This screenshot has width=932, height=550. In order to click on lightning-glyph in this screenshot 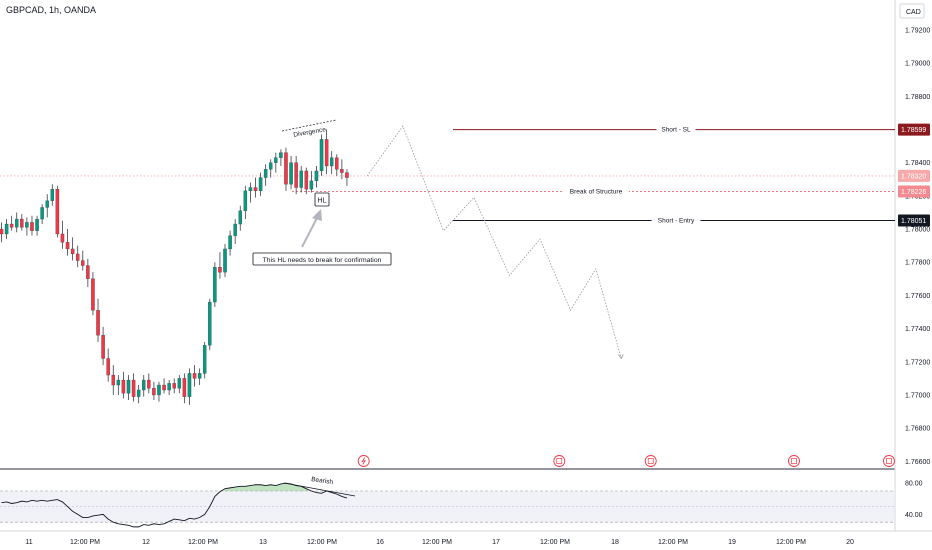, I will do `click(364, 461)`.